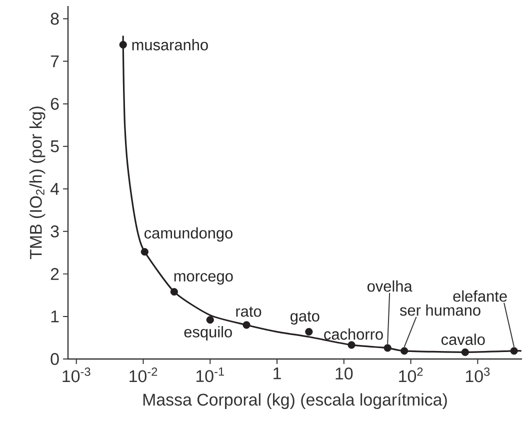  Describe the element at coordinates (37, 183) in the screenshot. I see `y-axis-title: TMB (IO$_{2}$/h) (por kg)` at that location.